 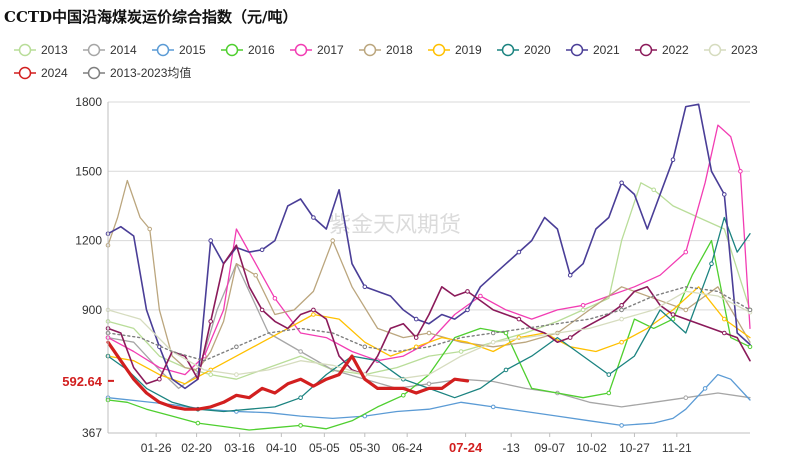 What do you see at coordinates (88, 102) in the screenshot?
I see `y-tick-label: 1800` at bounding box center [88, 102].